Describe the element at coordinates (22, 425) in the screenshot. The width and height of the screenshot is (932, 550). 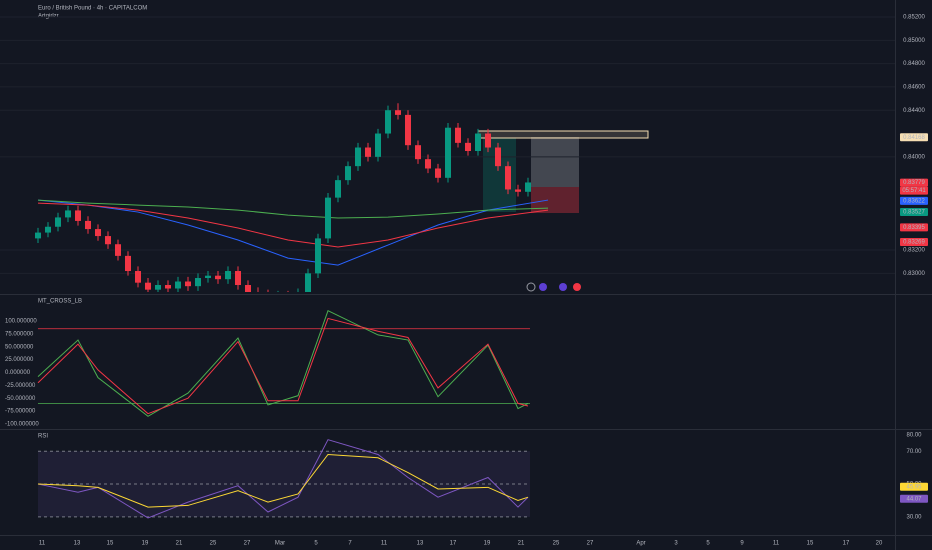
I see `y-tick-label: -100.000000` at that location.